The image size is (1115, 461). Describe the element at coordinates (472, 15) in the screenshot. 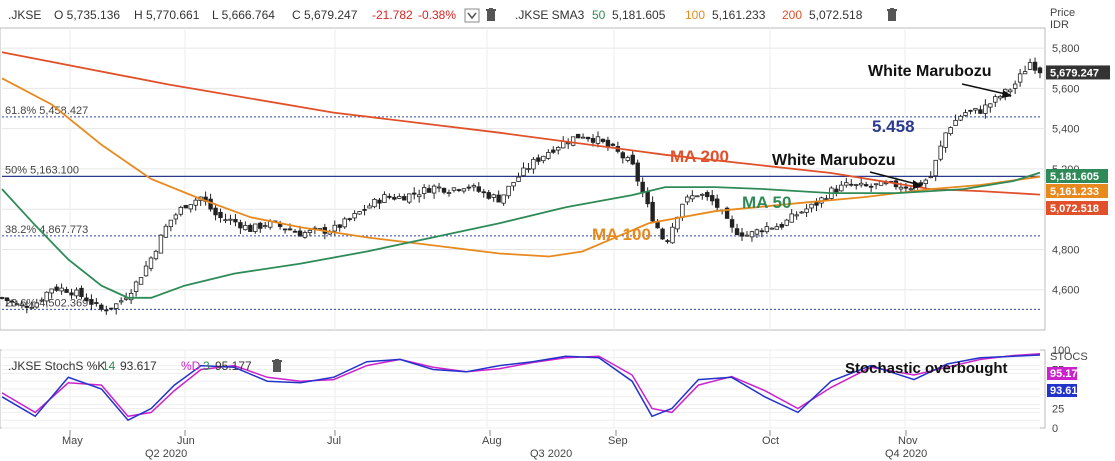

I see `collapse-button` at that location.